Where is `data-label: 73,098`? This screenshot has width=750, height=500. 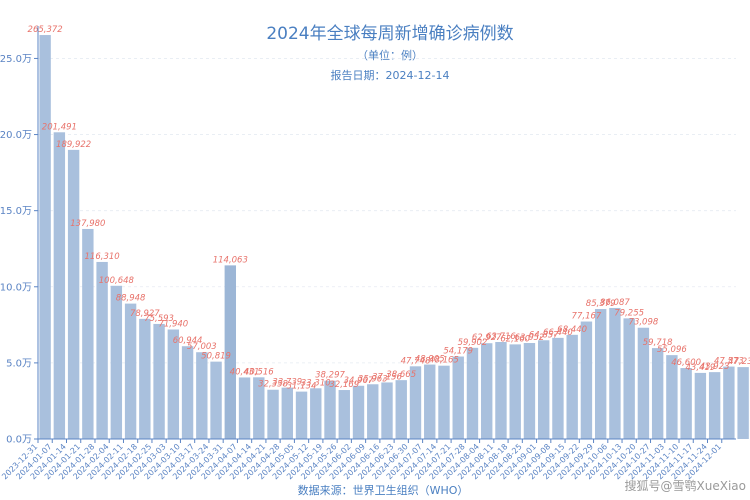
data-label: 73,098 is located at coordinates (644, 323).